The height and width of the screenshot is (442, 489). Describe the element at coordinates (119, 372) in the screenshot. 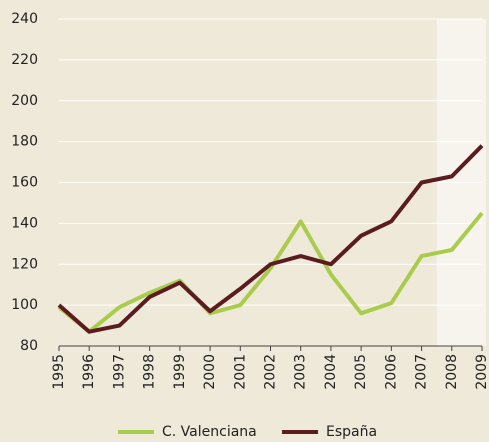

I see `x-tick-label: 1997` at that location.